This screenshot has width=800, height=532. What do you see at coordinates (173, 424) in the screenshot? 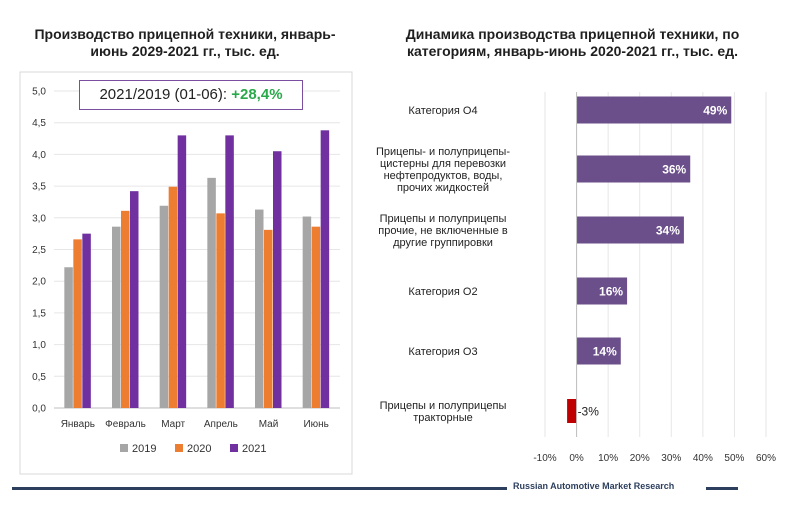
I see `left-x-tick-label: Март` at bounding box center [173, 424].